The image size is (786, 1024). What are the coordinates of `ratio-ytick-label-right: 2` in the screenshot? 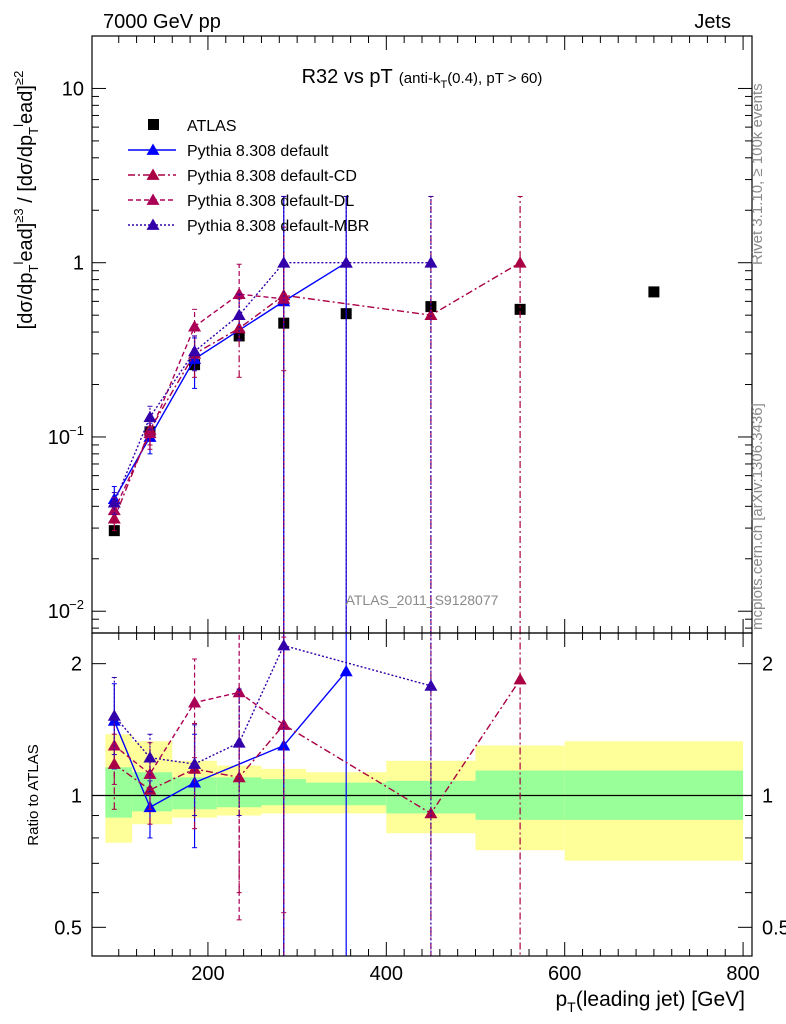 It's located at (767, 665).